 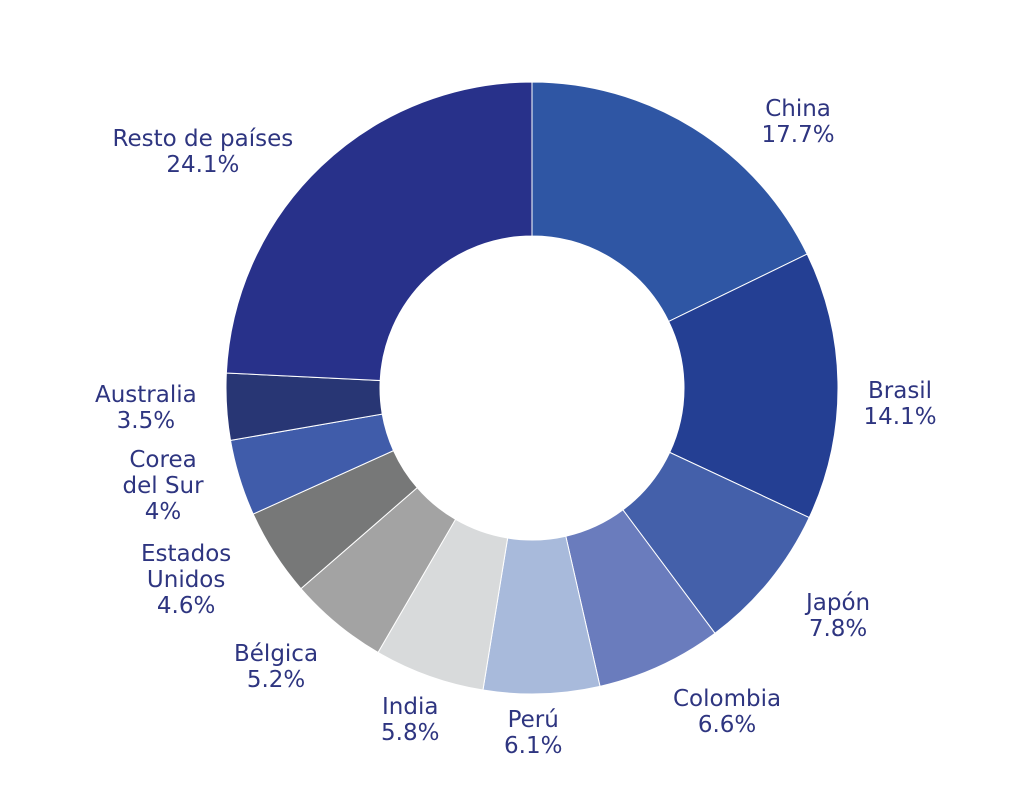 I want to click on slice-label-india: India 5.8%, so click(x=410, y=720).